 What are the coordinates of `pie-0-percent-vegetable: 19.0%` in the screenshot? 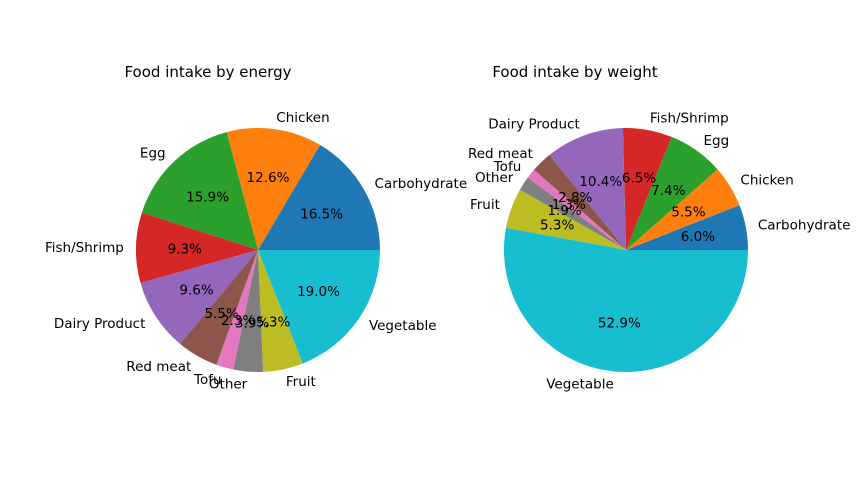 It's located at (318, 292).